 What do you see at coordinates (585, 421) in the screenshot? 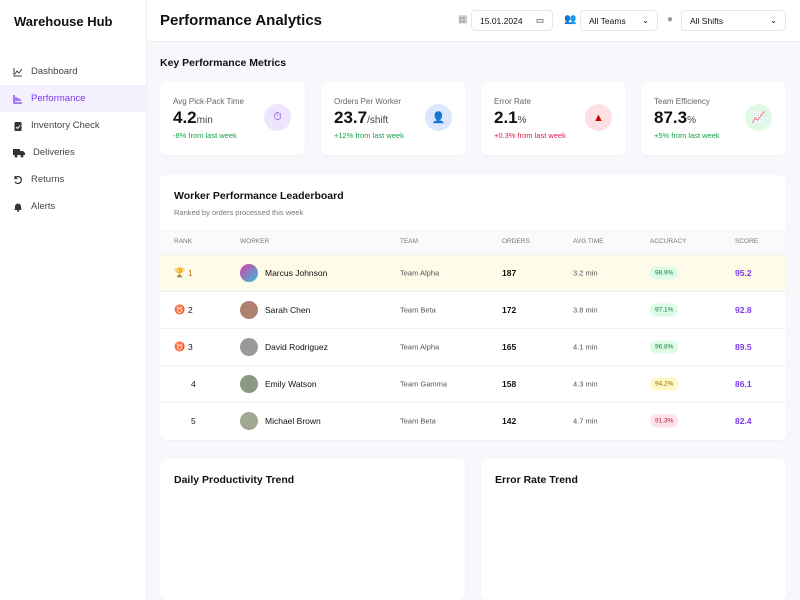
I see `avg-time: 4.7 min` at bounding box center [585, 421].